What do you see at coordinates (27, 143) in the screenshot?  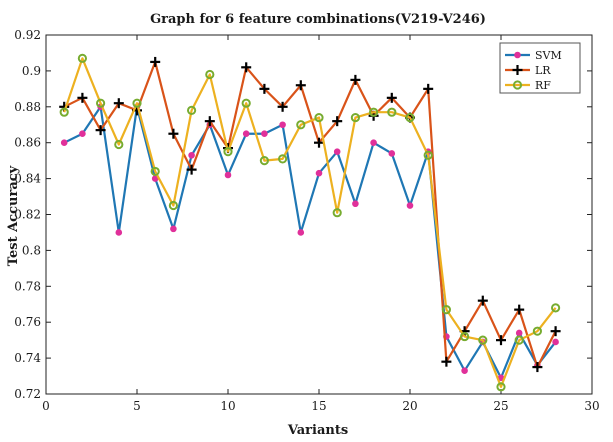 I see `y-tick-label: 0.86` at bounding box center [27, 143].